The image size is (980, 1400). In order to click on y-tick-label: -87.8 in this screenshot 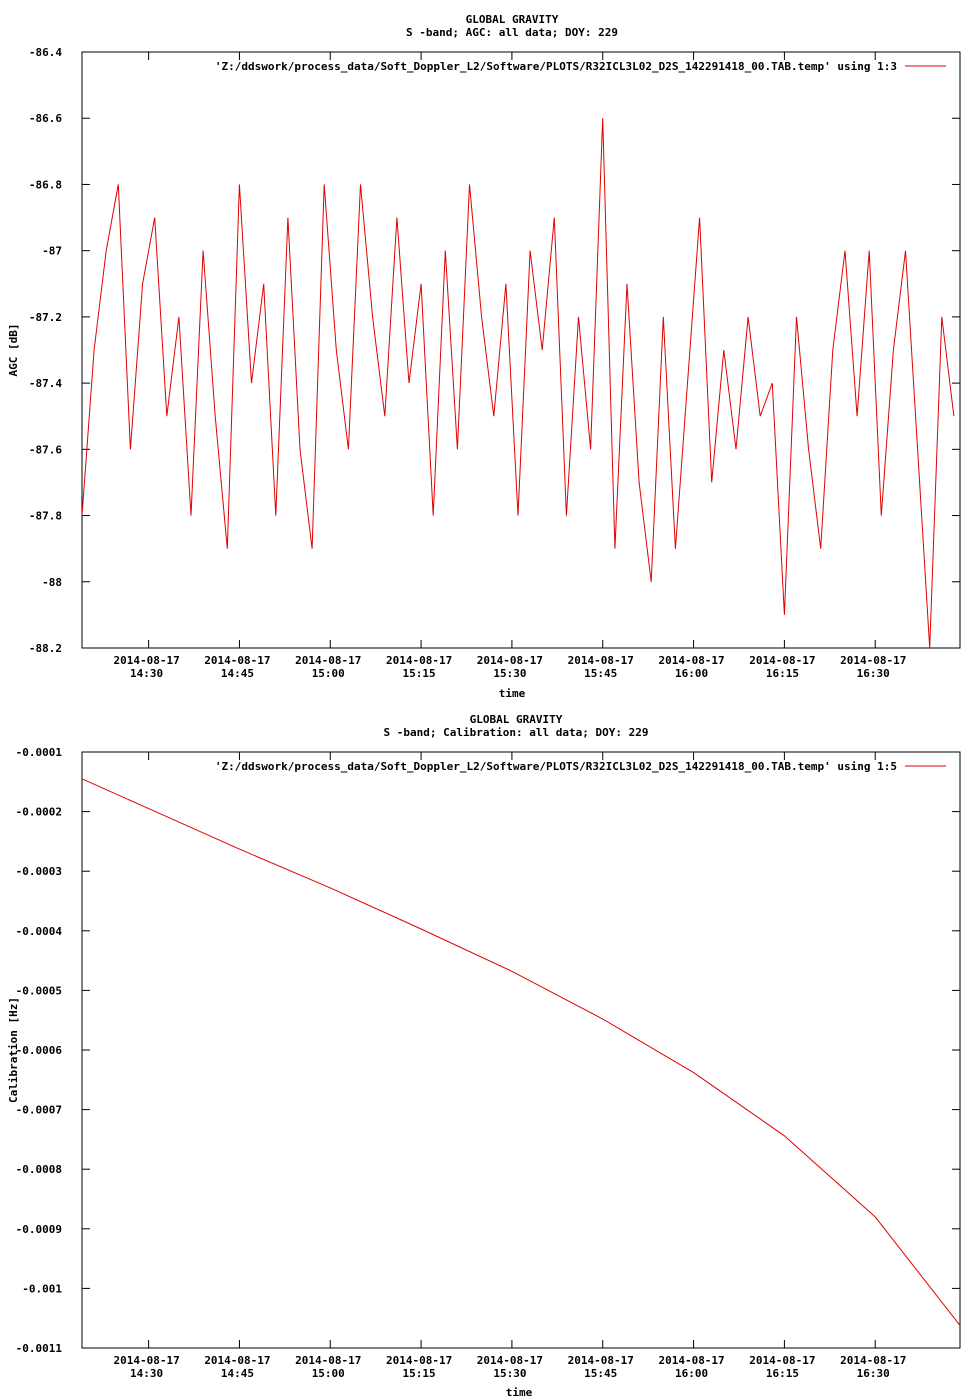, I will do `click(45, 516)`.